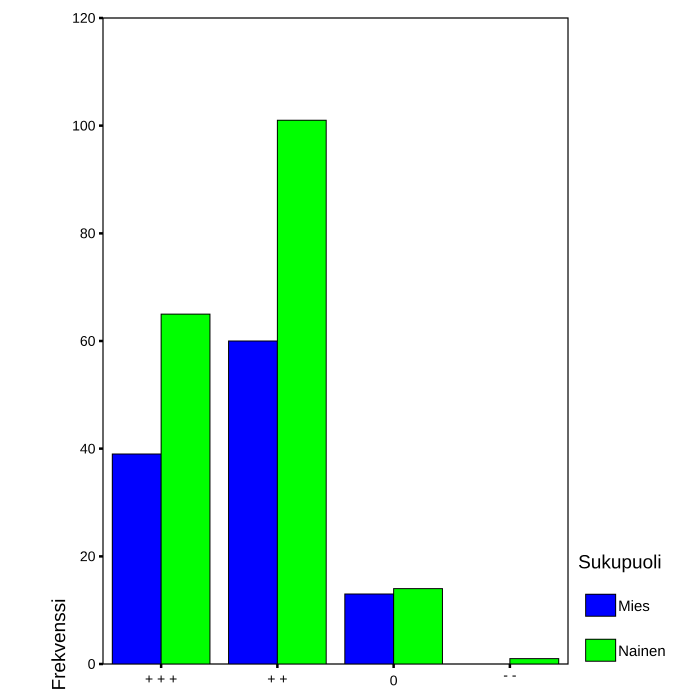  Describe the element at coordinates (91, 664) in the screenshot. I see `y-tick-label: 0` at that location.